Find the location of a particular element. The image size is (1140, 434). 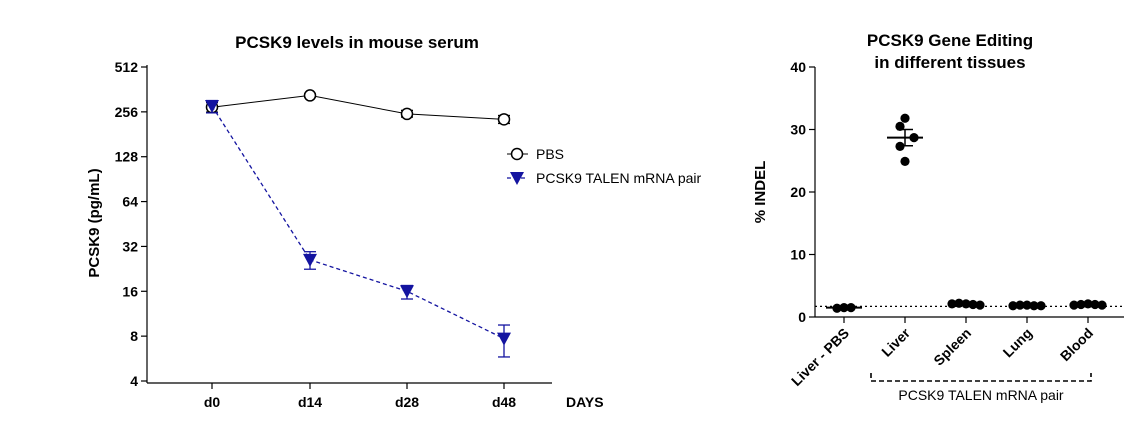

legend-entry-talen: PCSK9 TALEN mRNA pair is located at coordinates (604, 178).